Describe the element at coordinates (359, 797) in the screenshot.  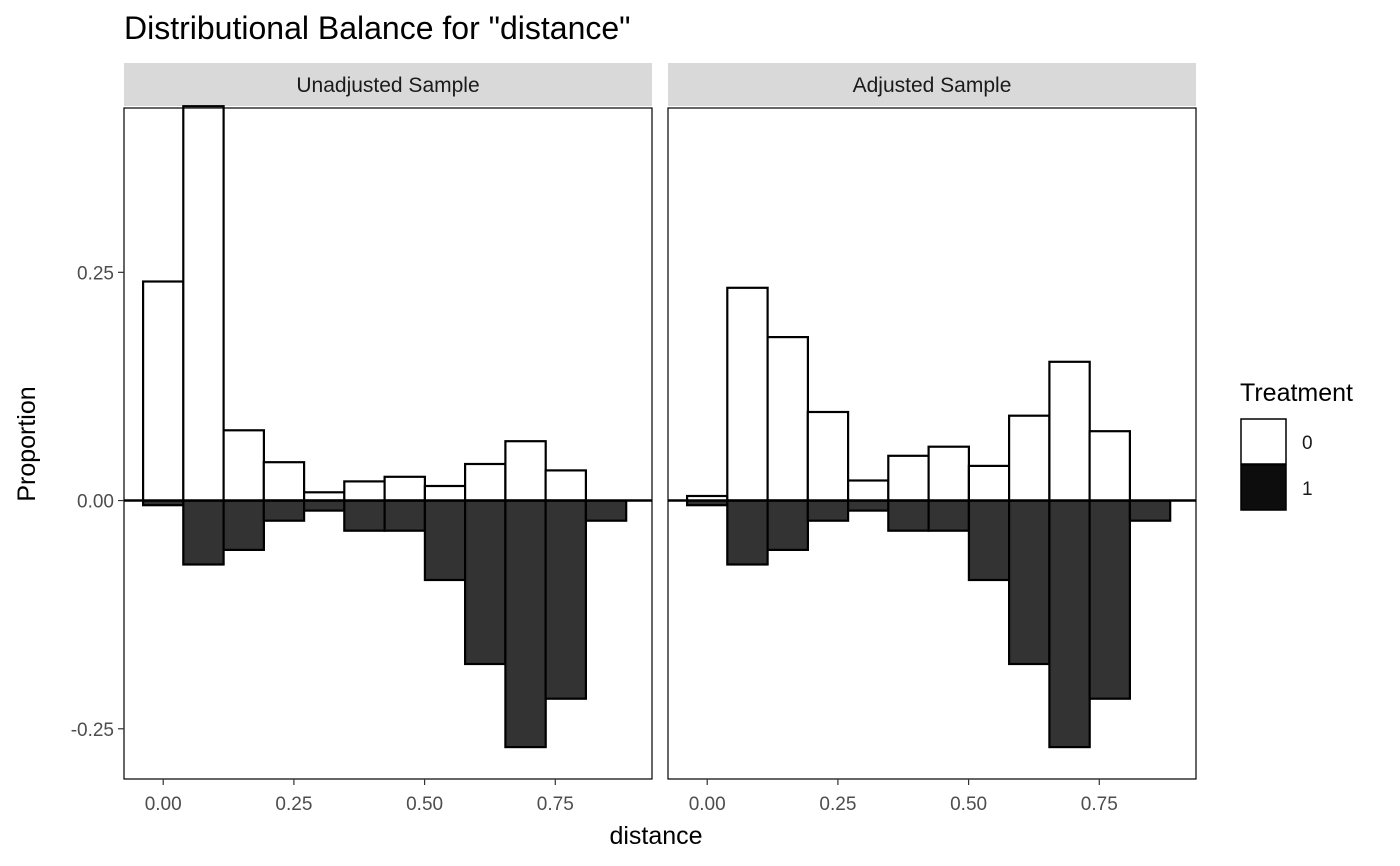
I see `x-axis-unadjusted: 0.00 0.25 0.50 0.75` at that location.